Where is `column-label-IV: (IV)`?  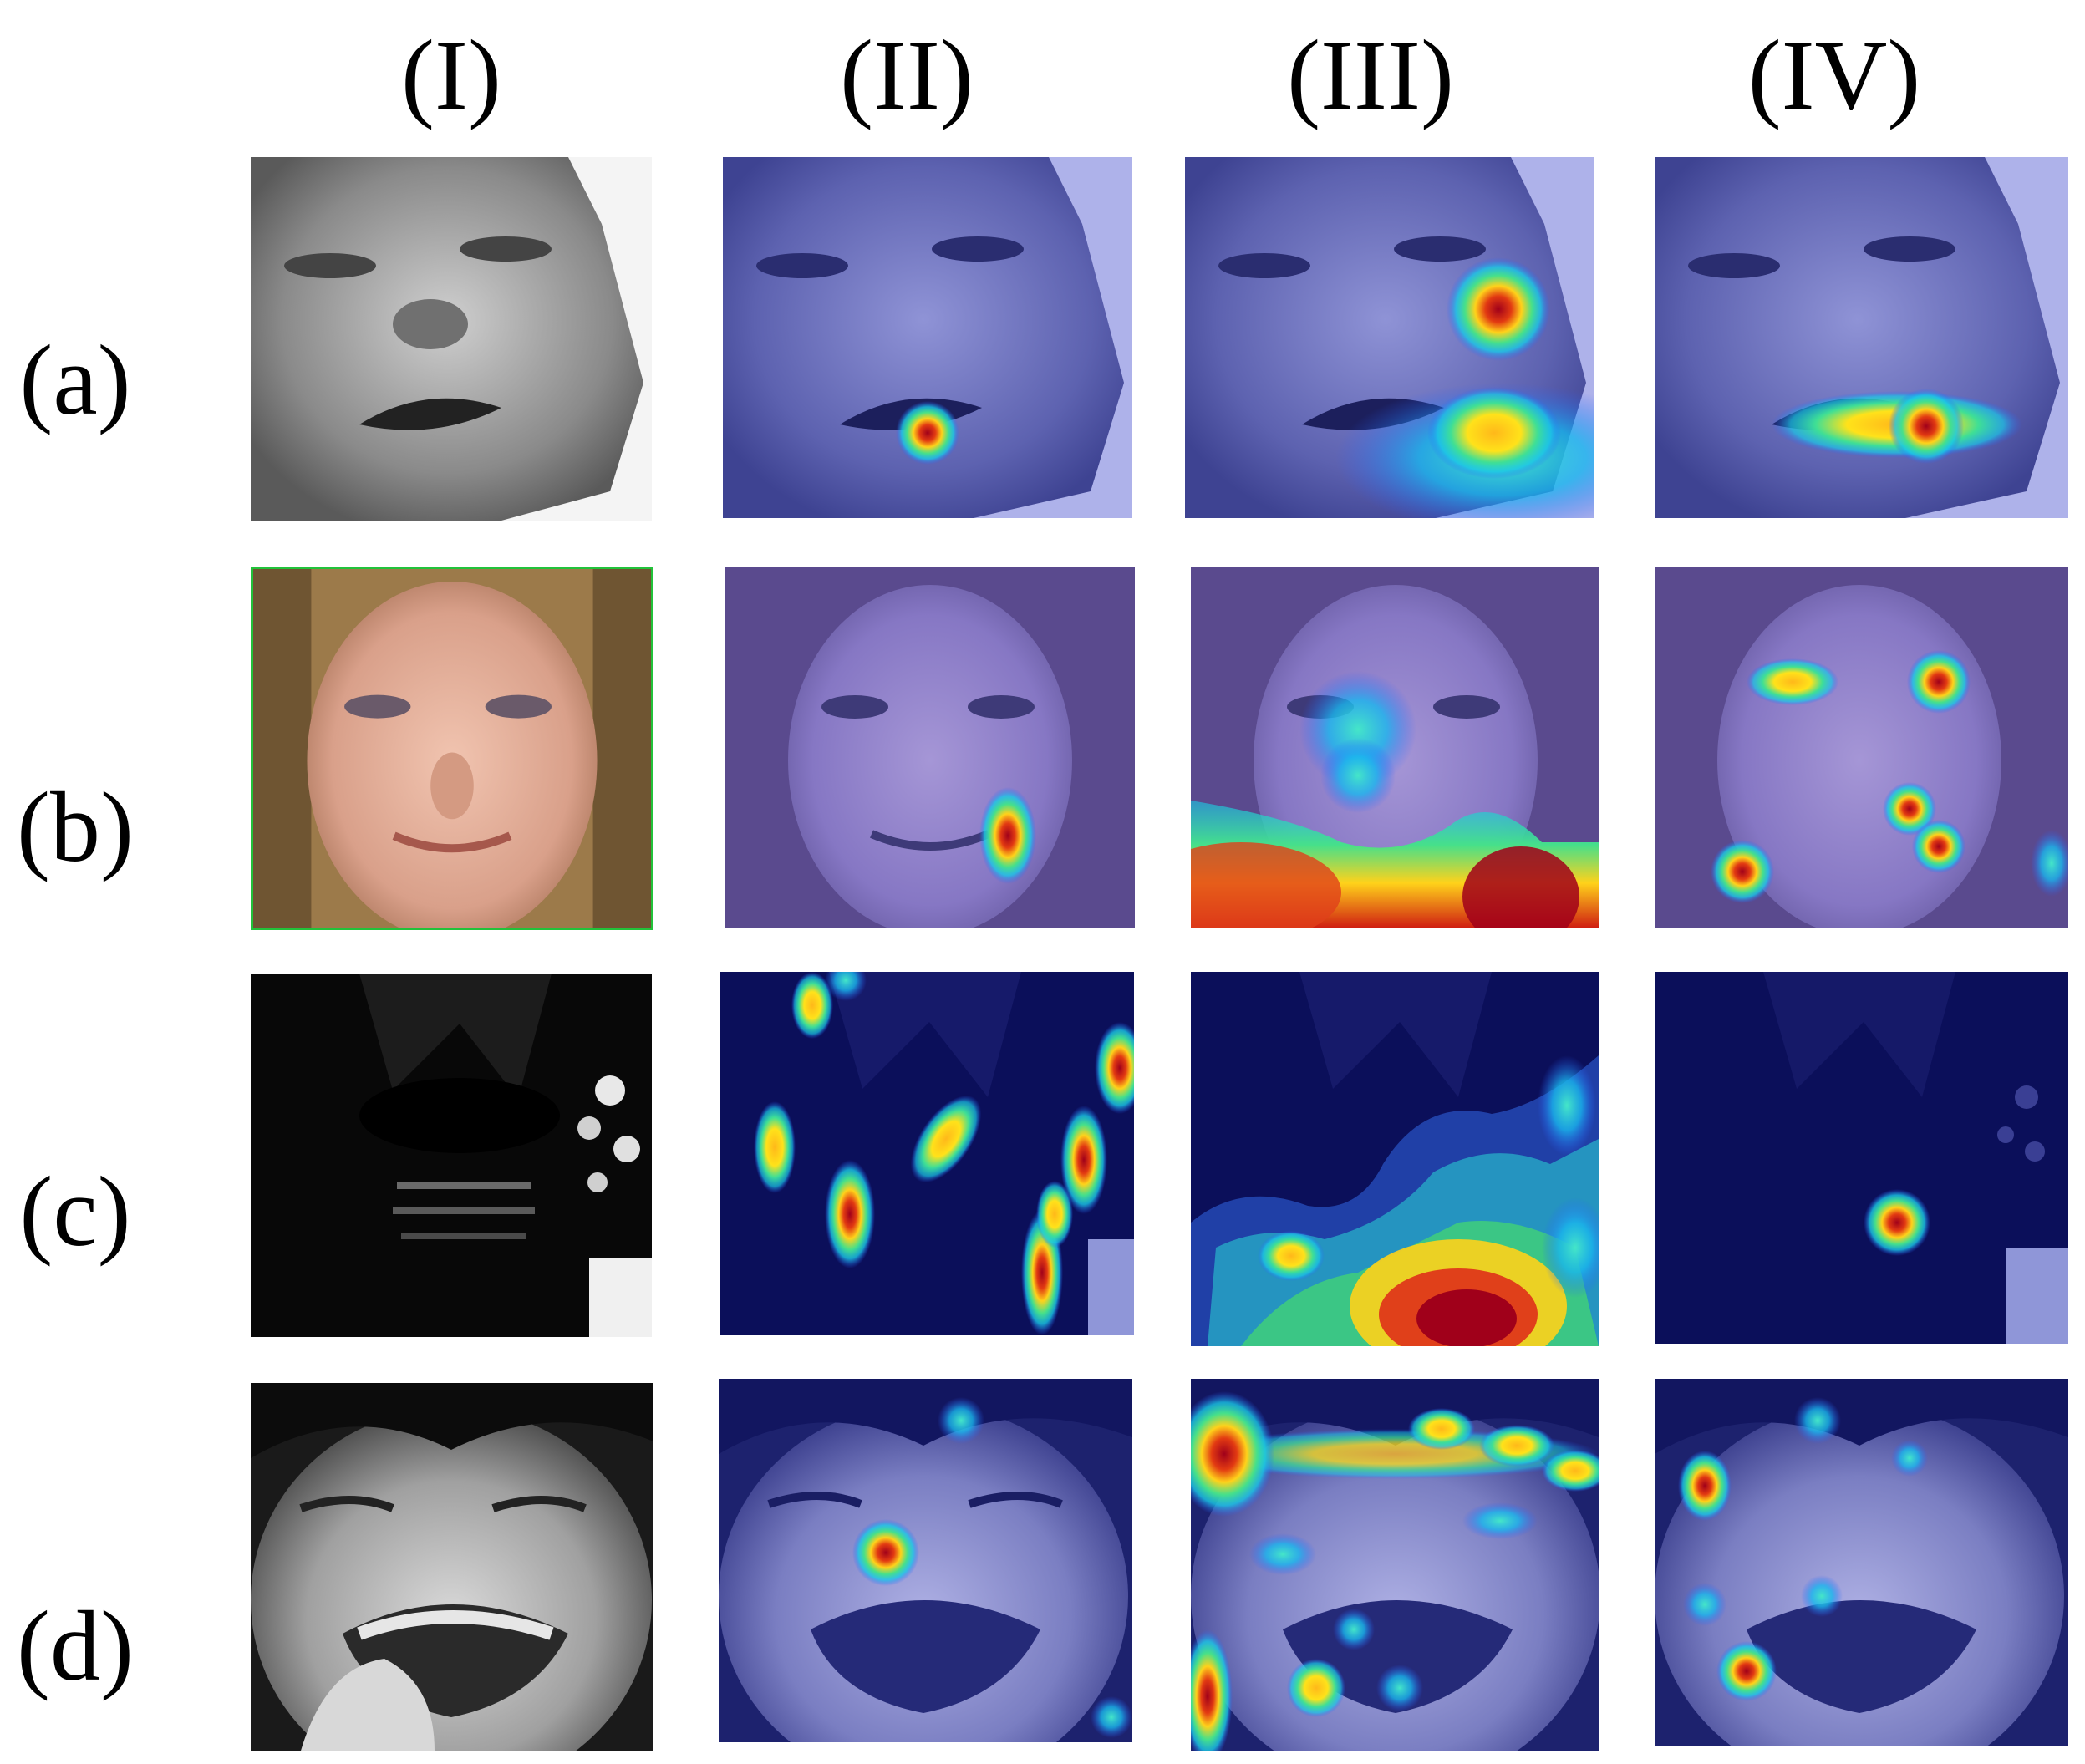 column-label-IV: (IV) is located at coordinates (1834, 74).